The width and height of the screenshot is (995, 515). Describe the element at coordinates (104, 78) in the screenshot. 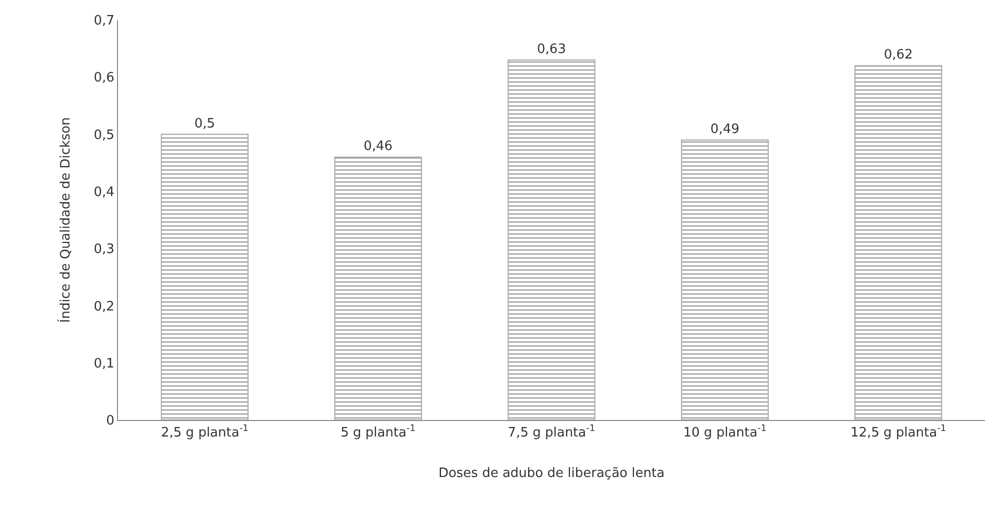

I see `y-tick-label: 0,6` at that location.